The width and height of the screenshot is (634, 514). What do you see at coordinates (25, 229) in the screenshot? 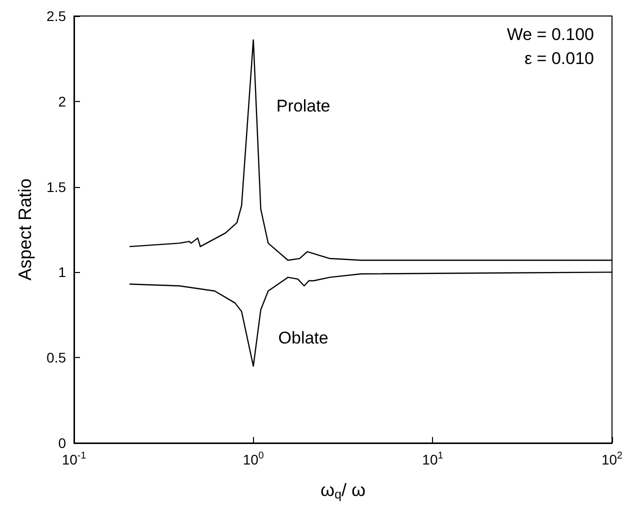
I see `y-axis-title: Aspect Ratio` at bounding box center [25, 229].